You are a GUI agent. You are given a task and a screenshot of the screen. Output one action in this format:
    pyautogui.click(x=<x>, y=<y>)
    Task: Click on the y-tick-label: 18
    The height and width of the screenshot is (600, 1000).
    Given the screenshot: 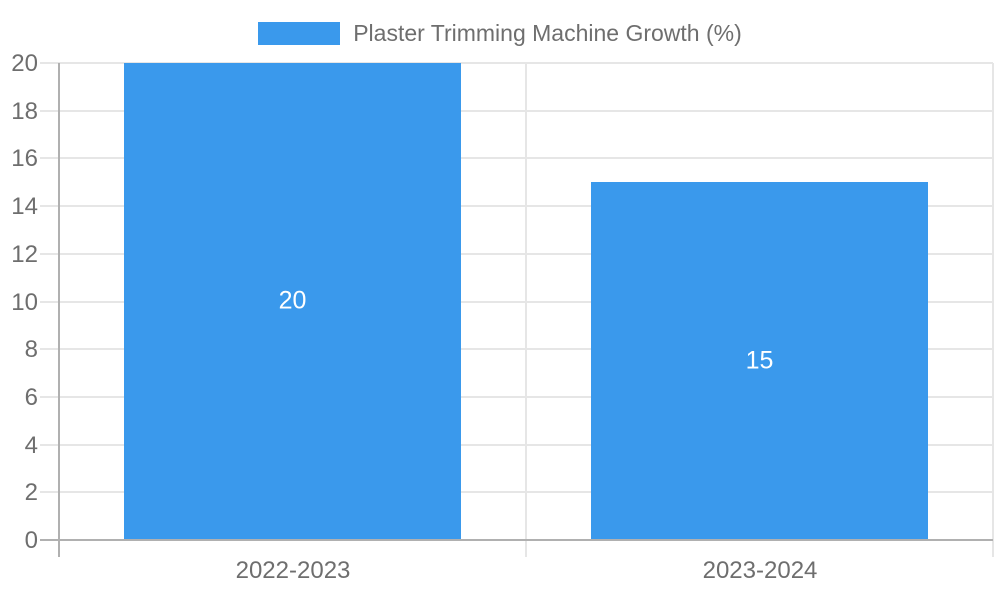 What is the action you would take?
    pyautogui.click(x=24, y=111)
    